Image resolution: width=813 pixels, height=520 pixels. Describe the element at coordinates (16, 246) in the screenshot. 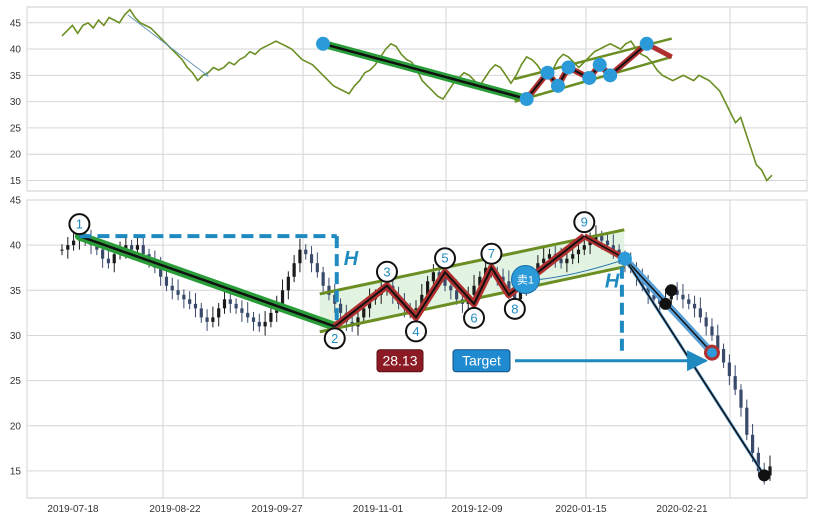

I see `candlestick-y-tick-label: 40` at that location.